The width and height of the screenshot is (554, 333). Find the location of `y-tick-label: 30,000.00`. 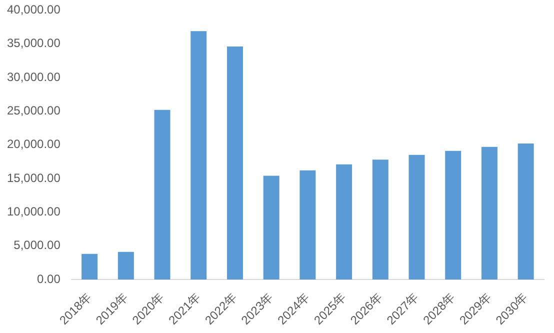

y-tick-label: 30,000.00 is located at coordinates (33, 77).